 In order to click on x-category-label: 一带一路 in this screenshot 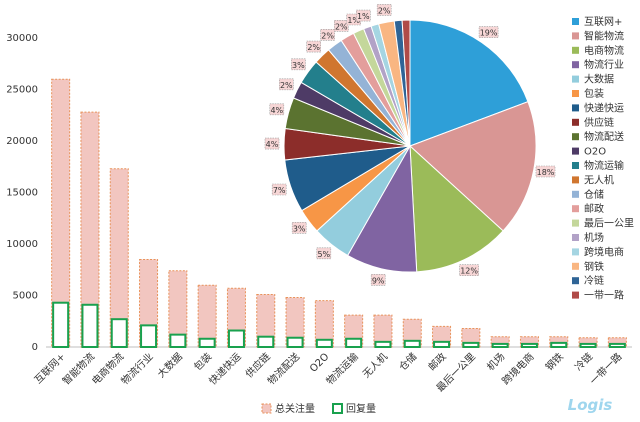, I will do `click(605, 368)`.